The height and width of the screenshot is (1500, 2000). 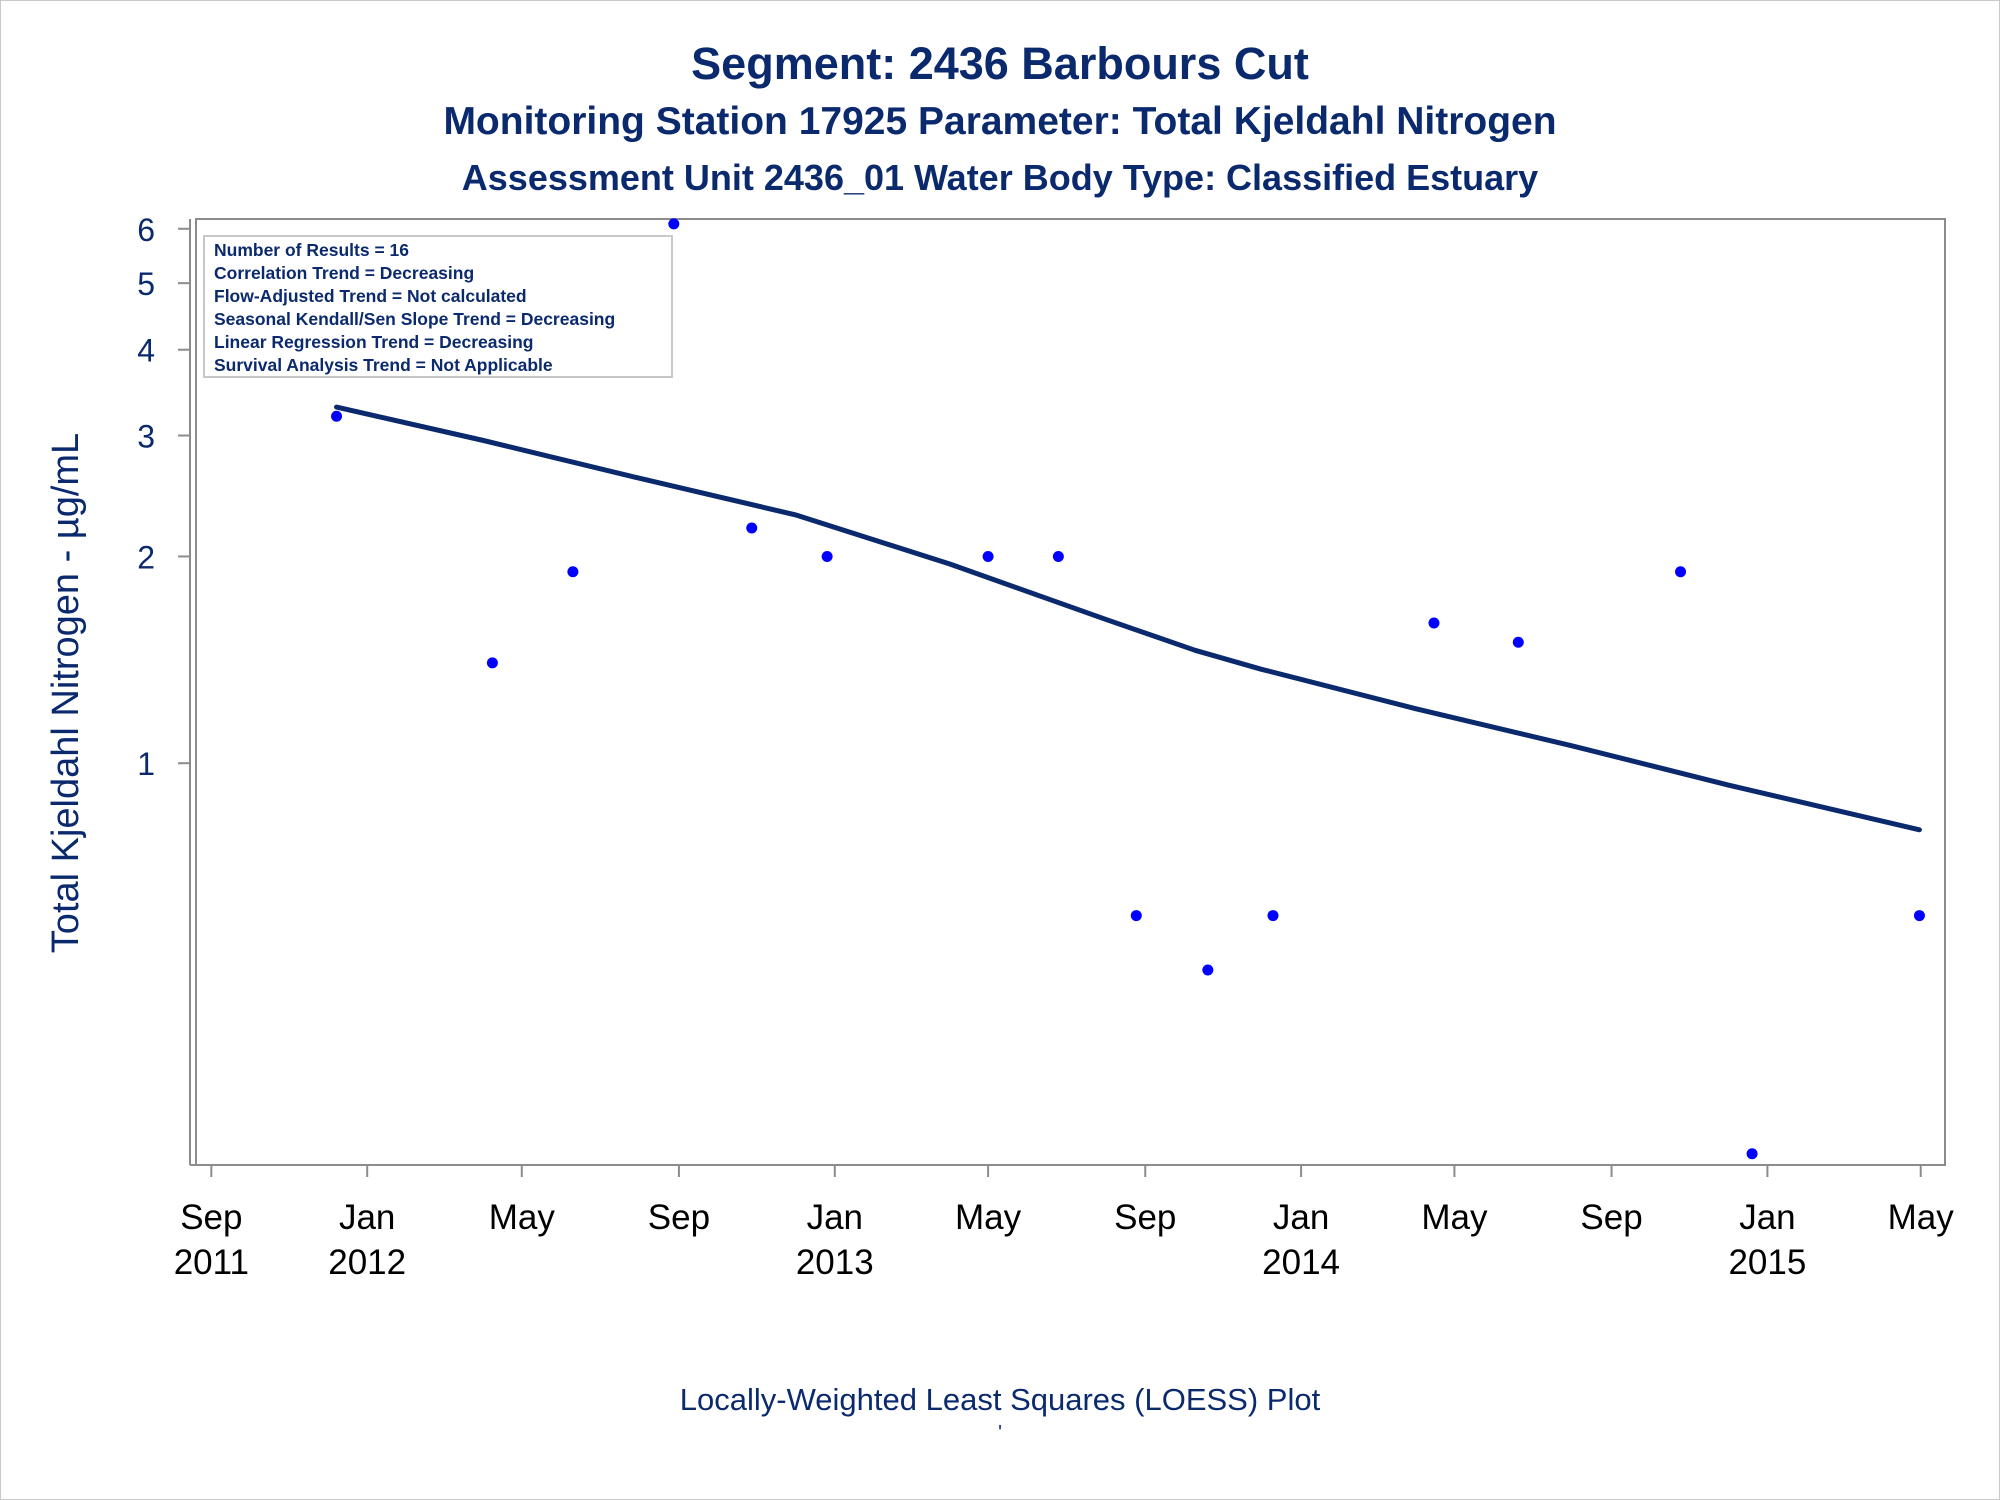 What do you see at coordinates (146, 764) in the screenshot?
I see `y-tick-label: 1` at bounding box center [146, 764].